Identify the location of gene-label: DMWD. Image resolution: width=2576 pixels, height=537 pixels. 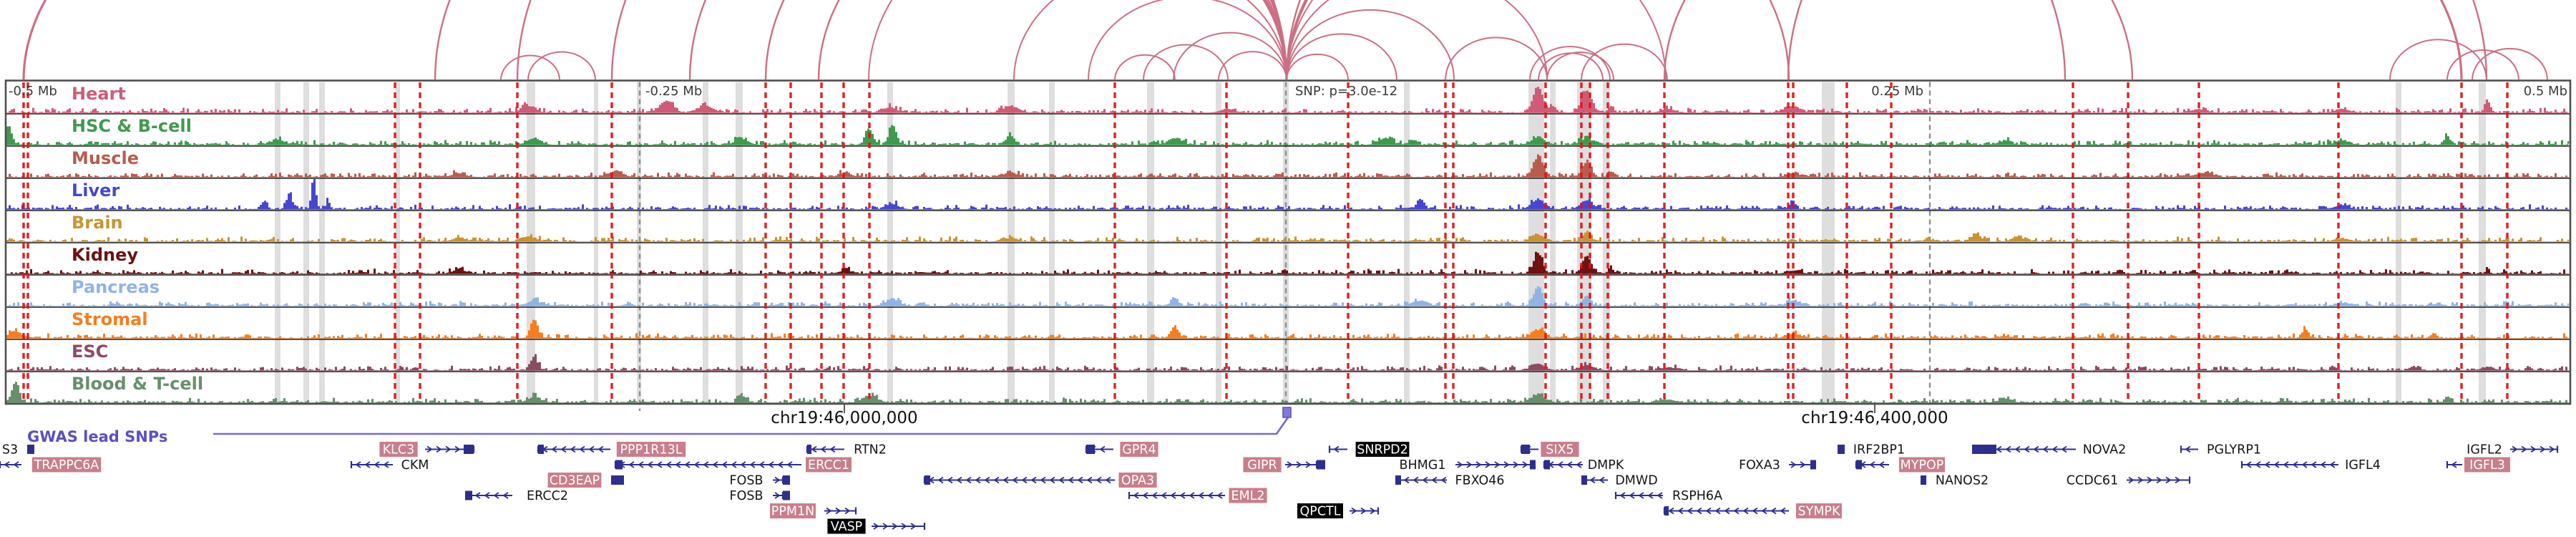
(1636, 481).